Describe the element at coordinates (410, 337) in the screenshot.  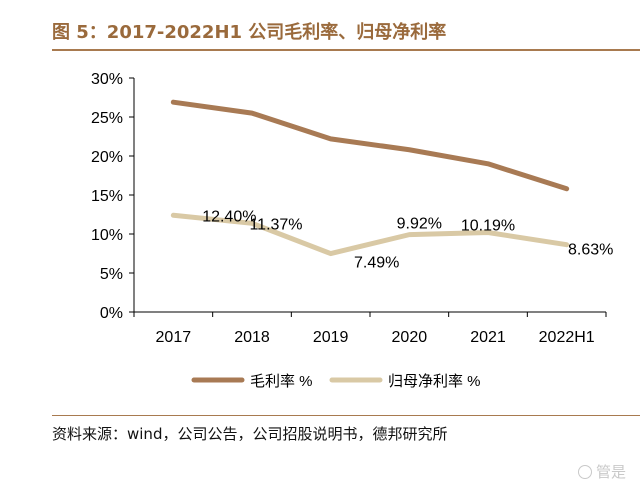
I see `x-tick-label: 2020` at that location.